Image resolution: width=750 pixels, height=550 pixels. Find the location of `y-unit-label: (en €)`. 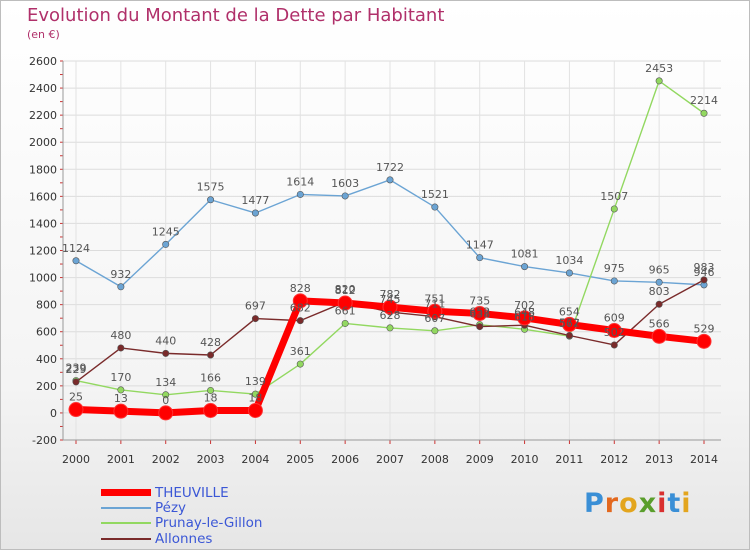

y-unit-label: (en €) is located at coordinates (43, 34).